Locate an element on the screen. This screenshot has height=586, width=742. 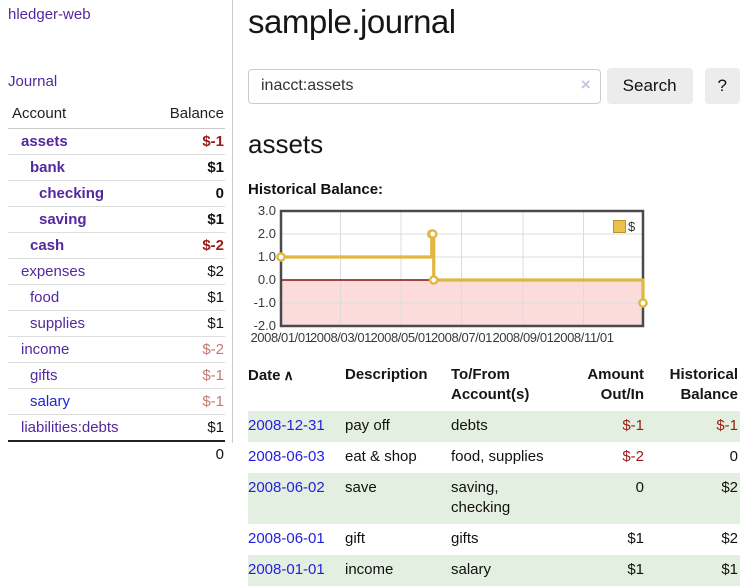
transaction-date-link: 2008-06-01 is located at coordinates (286, 538).